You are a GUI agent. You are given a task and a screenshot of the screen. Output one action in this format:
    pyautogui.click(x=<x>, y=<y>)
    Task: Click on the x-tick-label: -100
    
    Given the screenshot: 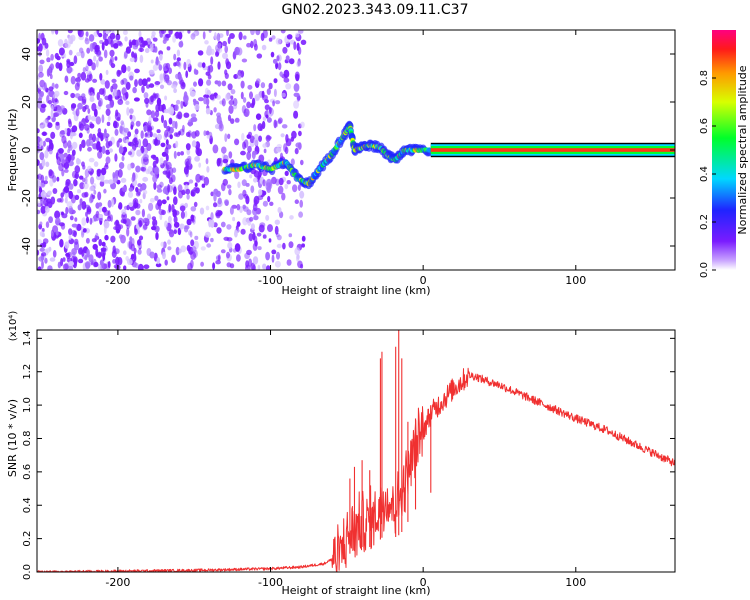 What is the action you would take?
    pyautogui.click(x=270, y=582)
    